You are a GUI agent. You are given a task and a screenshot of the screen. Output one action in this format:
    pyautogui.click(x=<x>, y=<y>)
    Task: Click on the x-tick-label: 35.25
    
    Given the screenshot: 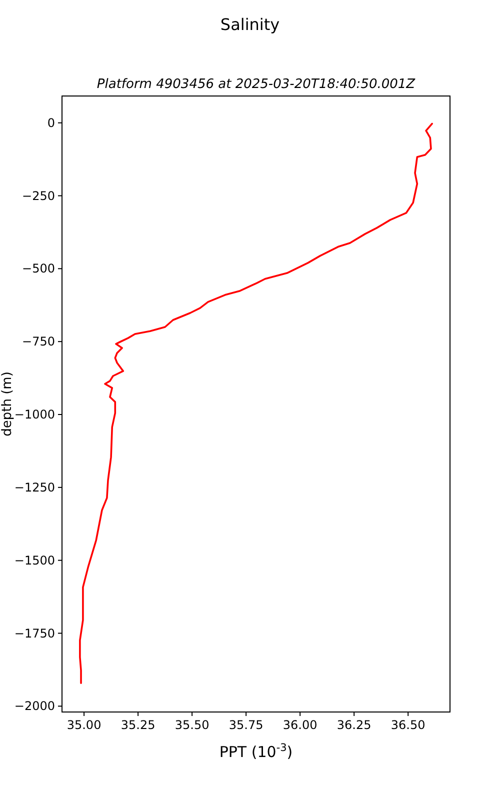 What is the action you would take?
    pyautogui.click(x=138, y=725)
    